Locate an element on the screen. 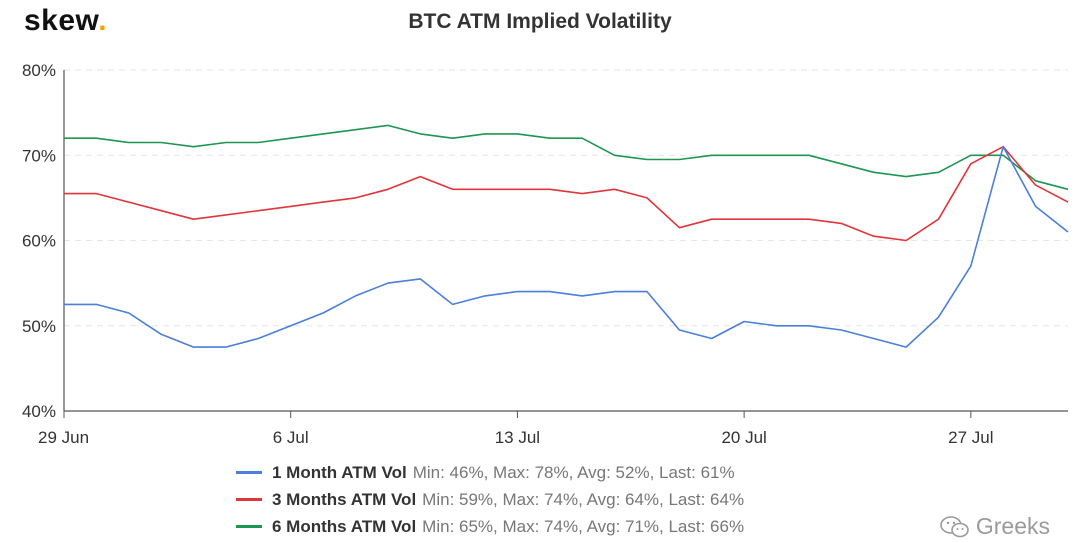  y-tick-label: 70% is located at coordinates (39, 155).